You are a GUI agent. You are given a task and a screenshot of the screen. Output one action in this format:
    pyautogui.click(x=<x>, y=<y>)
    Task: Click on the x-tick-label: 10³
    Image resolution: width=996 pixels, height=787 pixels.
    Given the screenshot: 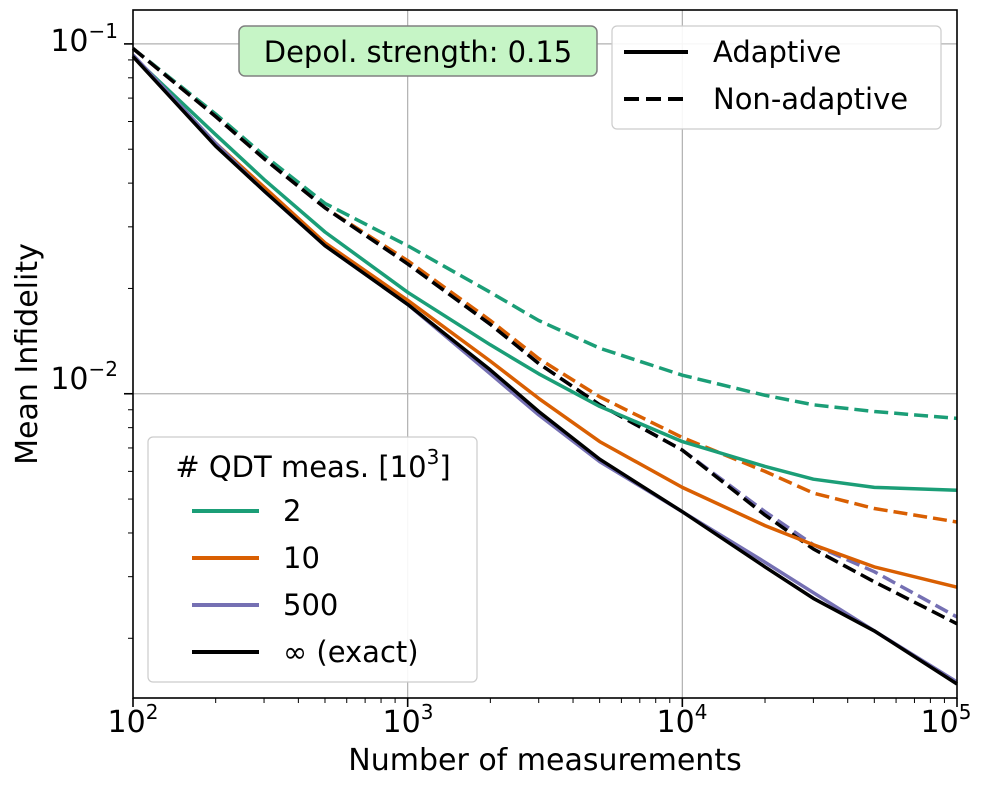 What is the action you would take?
    pyautogui.click(x=408, y=720)
    